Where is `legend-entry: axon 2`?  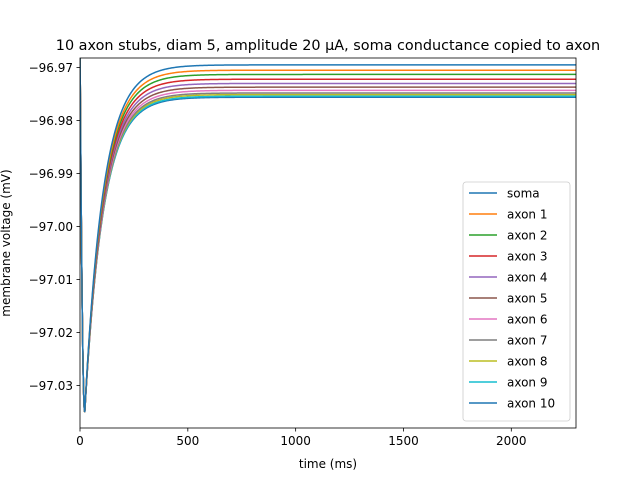 legend-entry: axon 2 is located at coordinates (508, 235).